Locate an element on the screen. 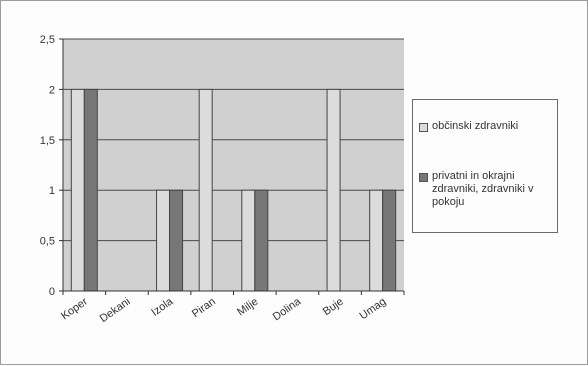 The image size is (588, 366). legend-label-series-1: občinski zdravniki is located at coordinates (475, 126).